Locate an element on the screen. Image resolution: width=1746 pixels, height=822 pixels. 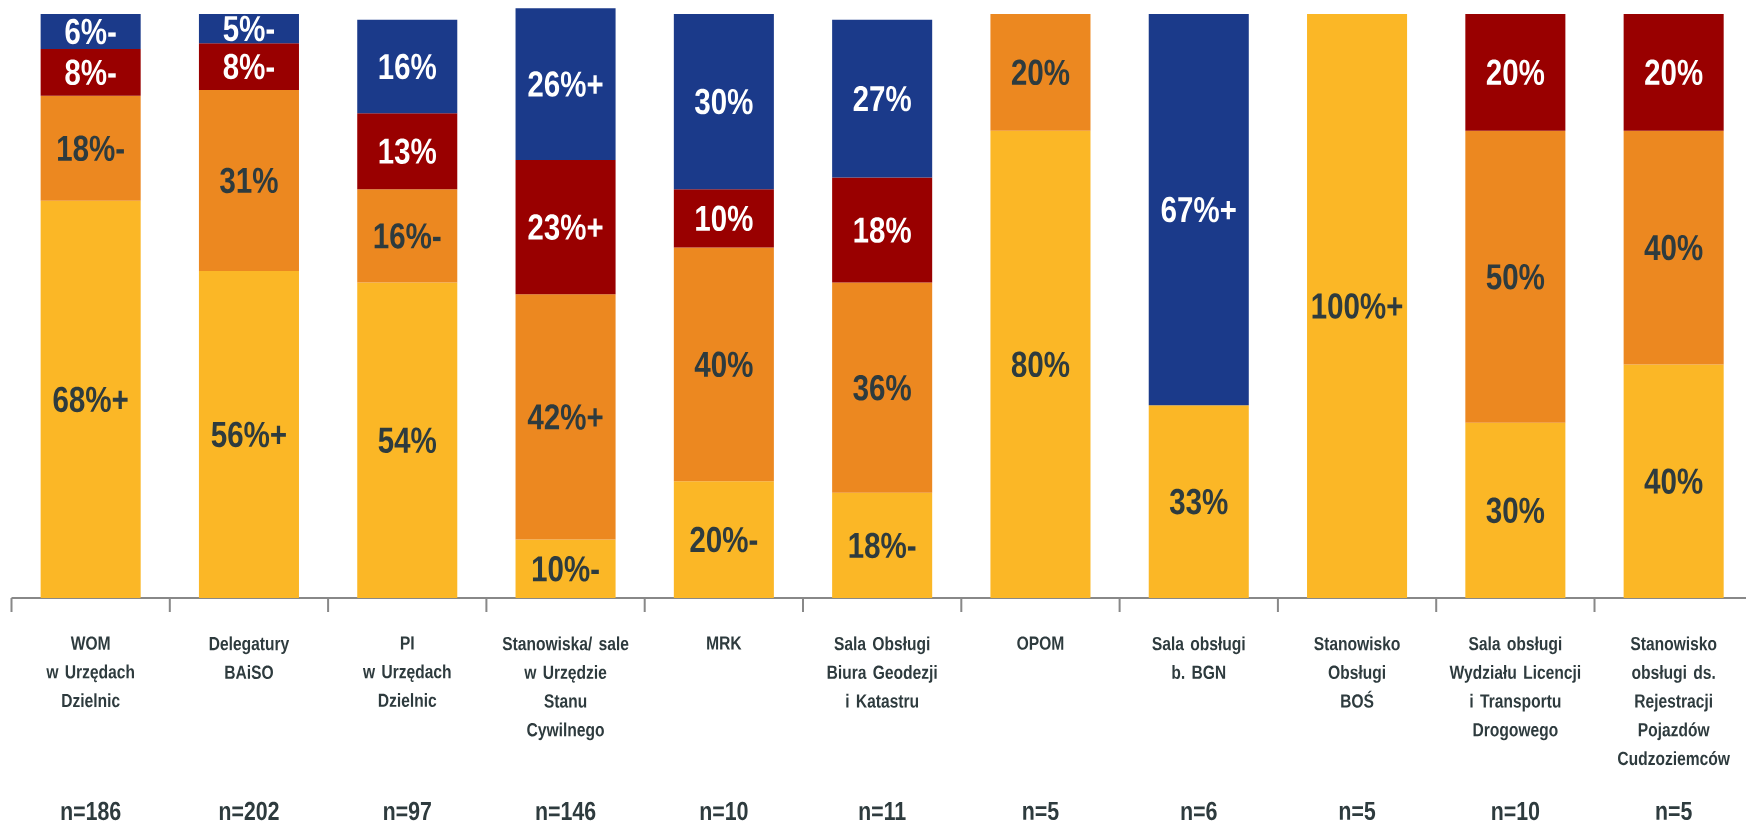
data-label: 23%+ is located at coordinates (565, 227).